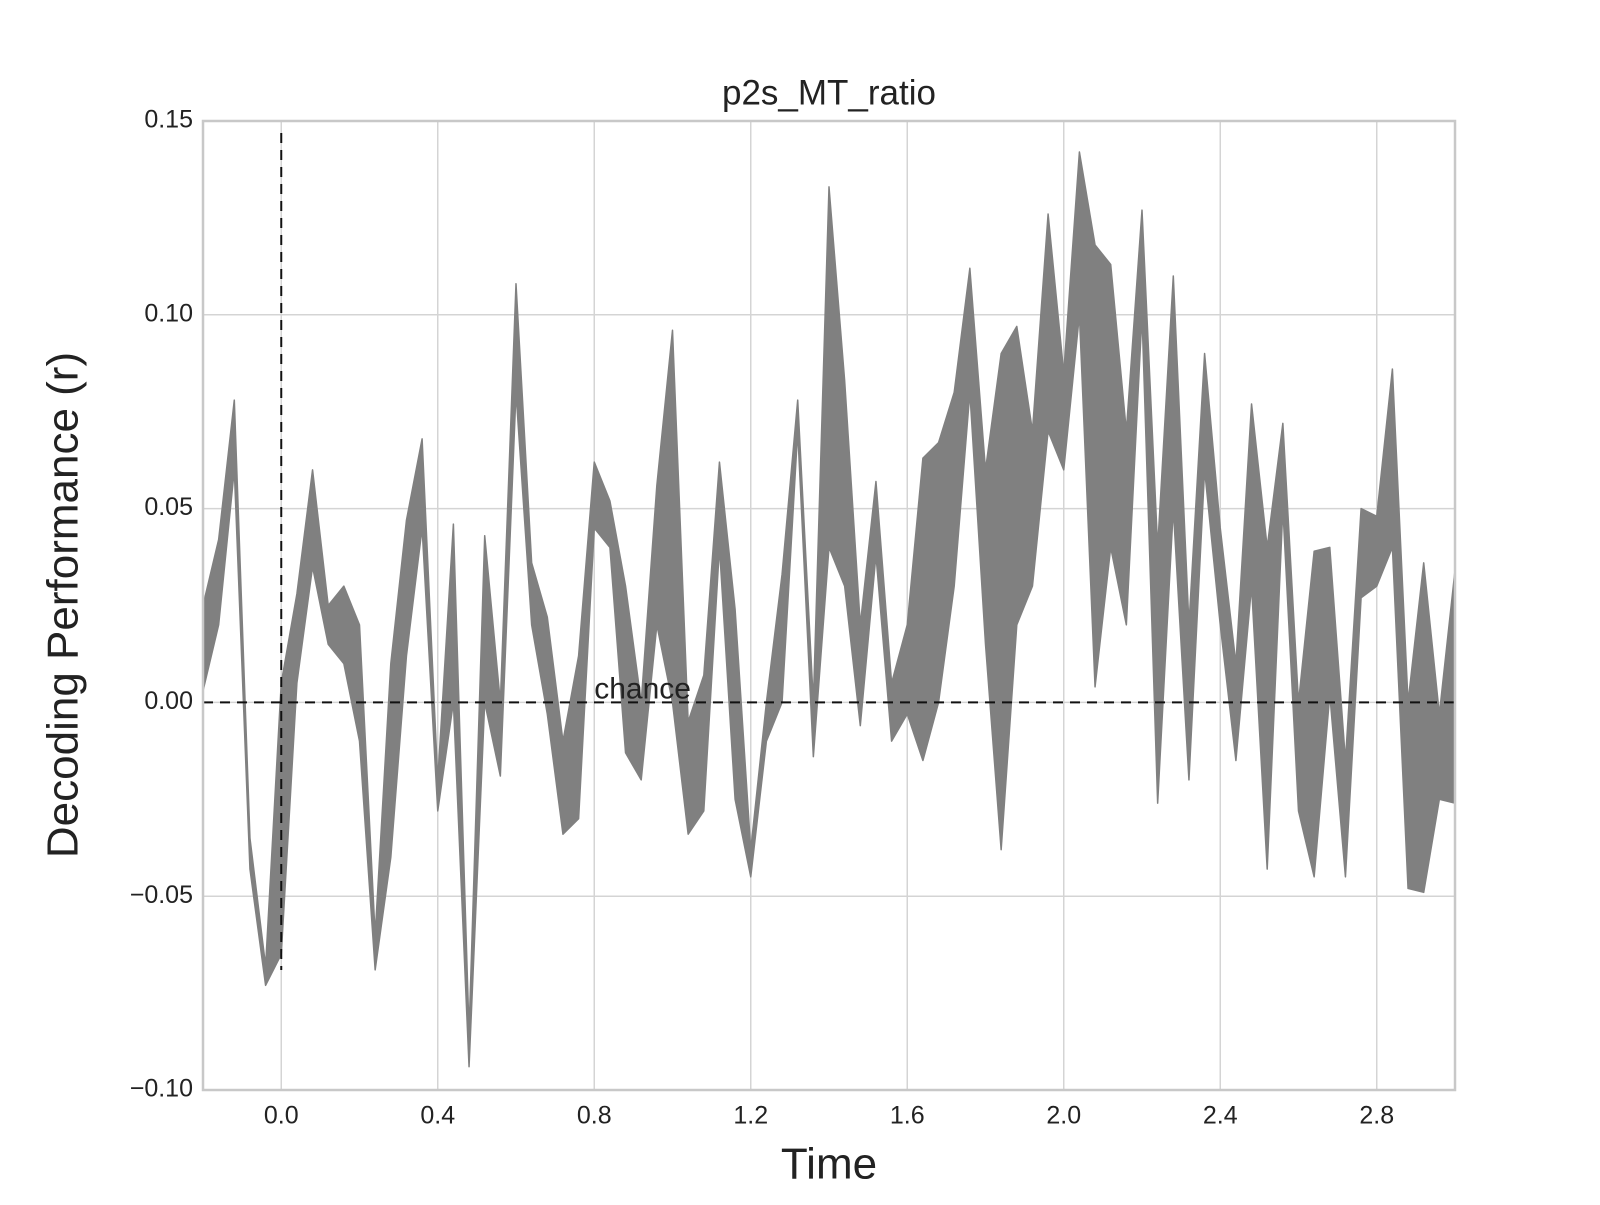 The image size is (1600, 1205). Describe the element at coordinates (168, 313) in the screenshot. I see `y-tick-label: 0.10` at that location.